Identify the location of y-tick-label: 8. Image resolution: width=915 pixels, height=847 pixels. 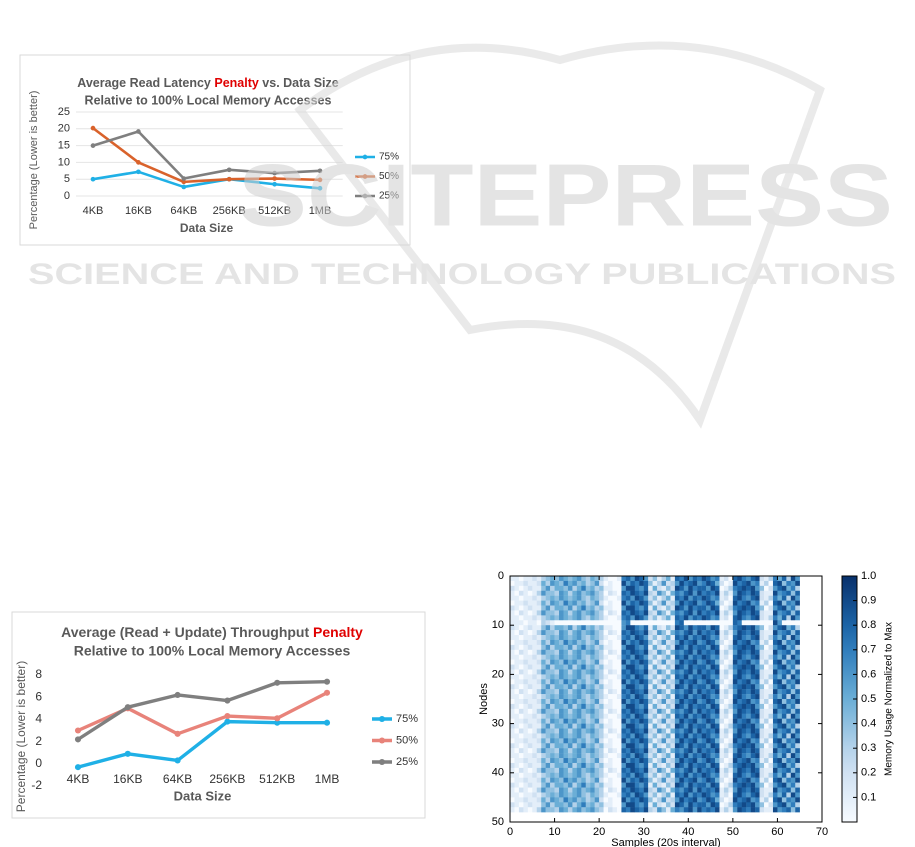
(38, 674).